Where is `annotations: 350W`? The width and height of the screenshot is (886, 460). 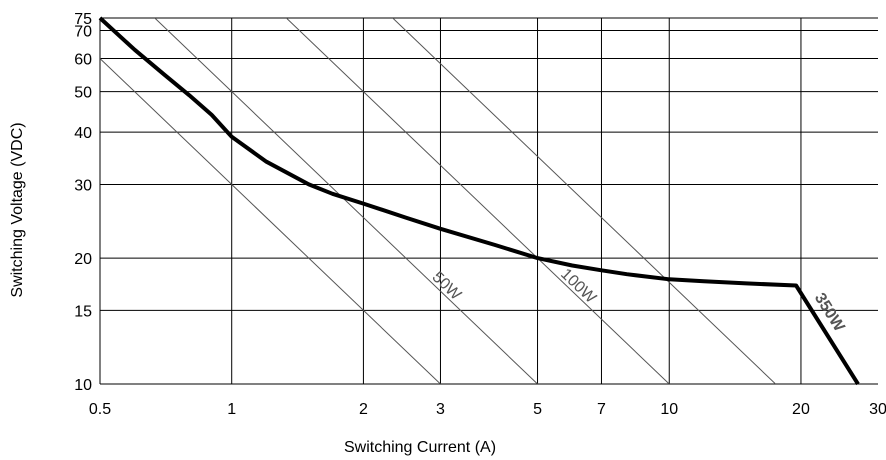
annotations: 350W is located at coordinates (829, 312).